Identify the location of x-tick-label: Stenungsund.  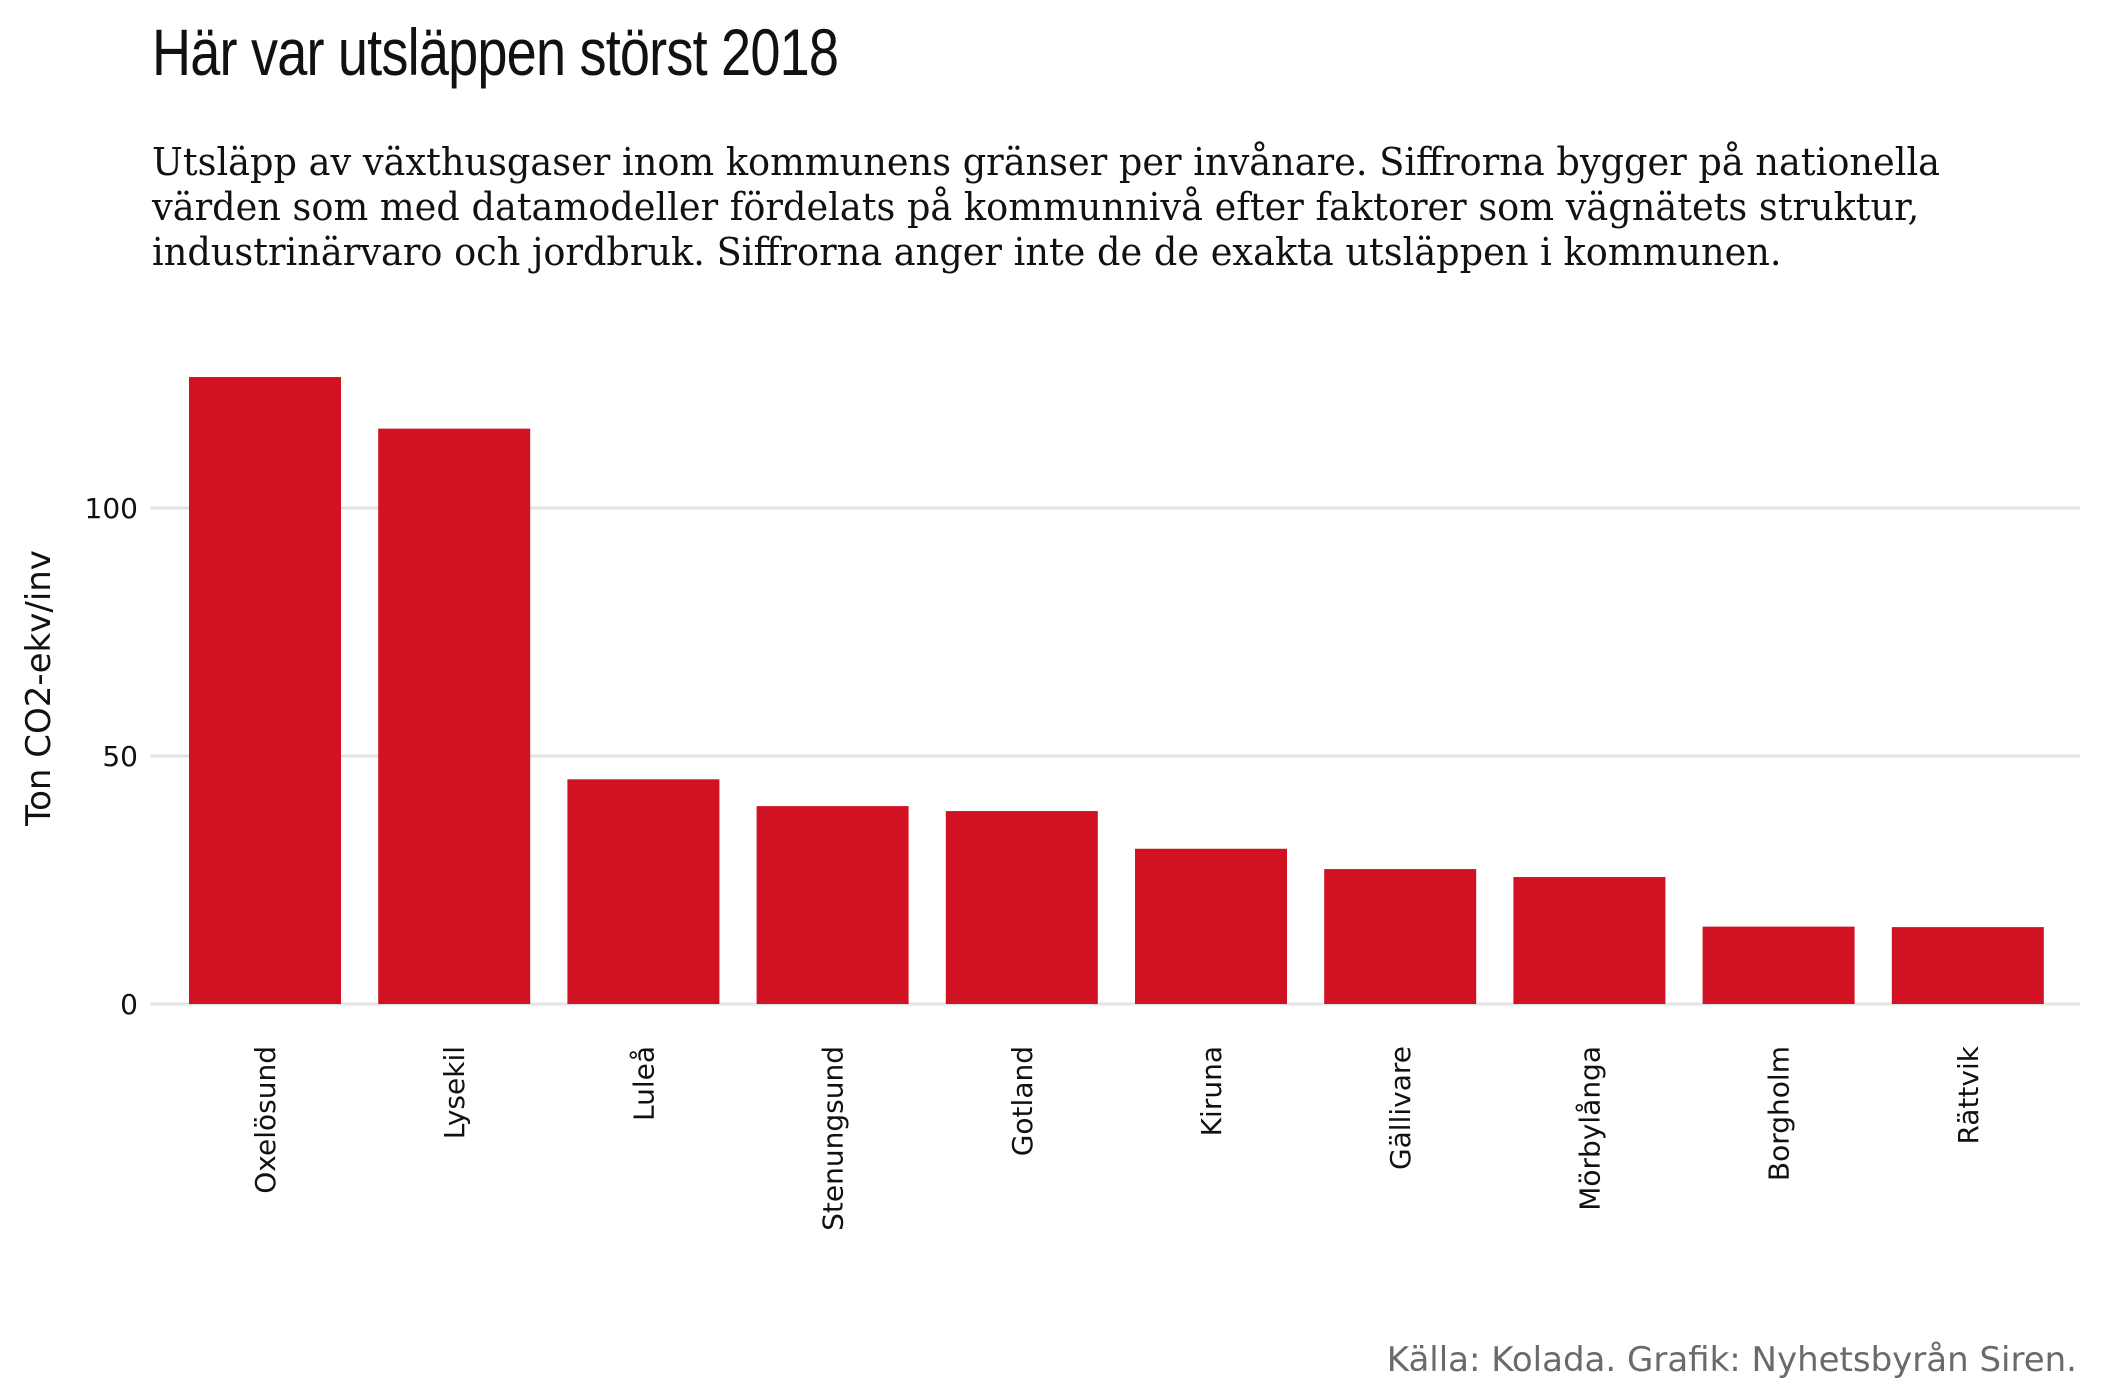
(833, 1138).